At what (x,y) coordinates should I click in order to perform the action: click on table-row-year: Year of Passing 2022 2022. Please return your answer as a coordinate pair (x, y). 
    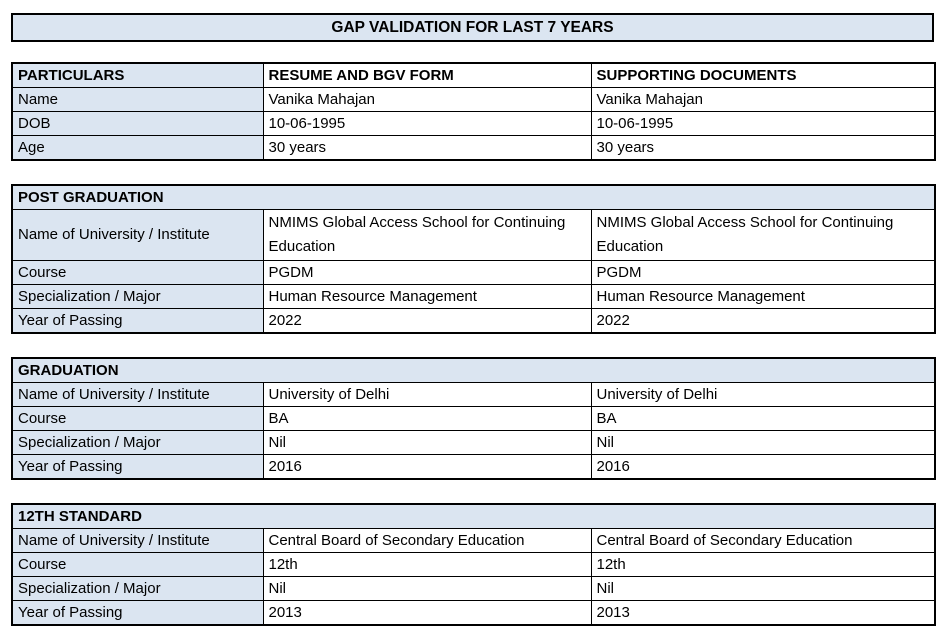
    Looking at the image, I should click on (473, 321).